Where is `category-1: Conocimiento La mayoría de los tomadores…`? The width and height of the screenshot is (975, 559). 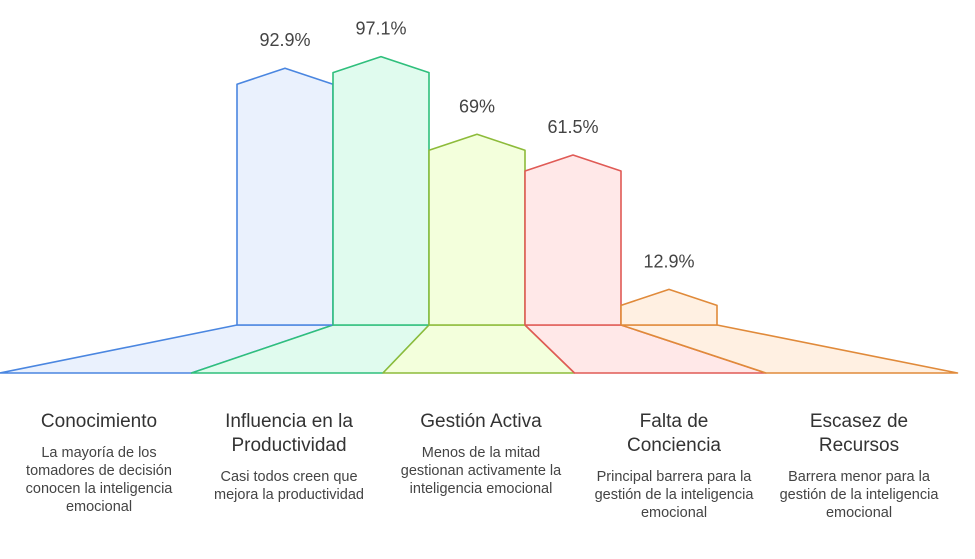
category-1: Conocimiento La mayoría de los tomadores… is located at coordinates (99, 463).